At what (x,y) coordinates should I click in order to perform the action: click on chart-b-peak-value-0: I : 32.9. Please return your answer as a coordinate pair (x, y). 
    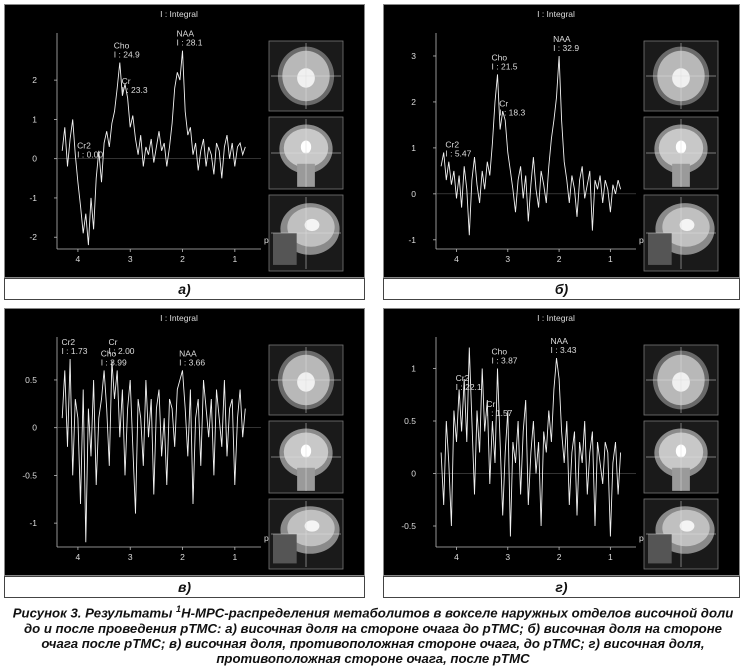
    Looking at the image, I should click on (566, 48).